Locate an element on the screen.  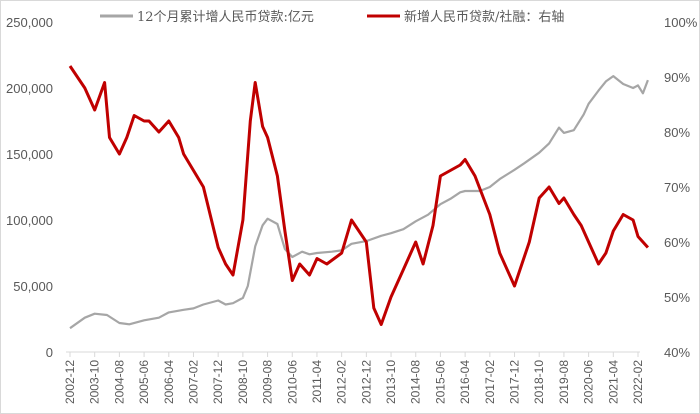
left-y-tick-label: 200,000 is located at coordinates (29, 88).